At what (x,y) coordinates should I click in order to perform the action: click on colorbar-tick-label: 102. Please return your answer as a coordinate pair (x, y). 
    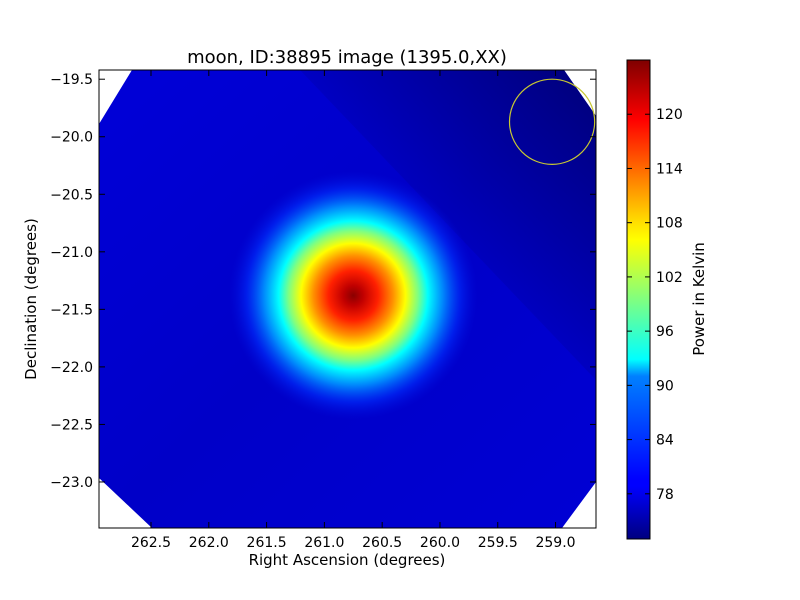
    Looking at the image, I should click on (669, 278).